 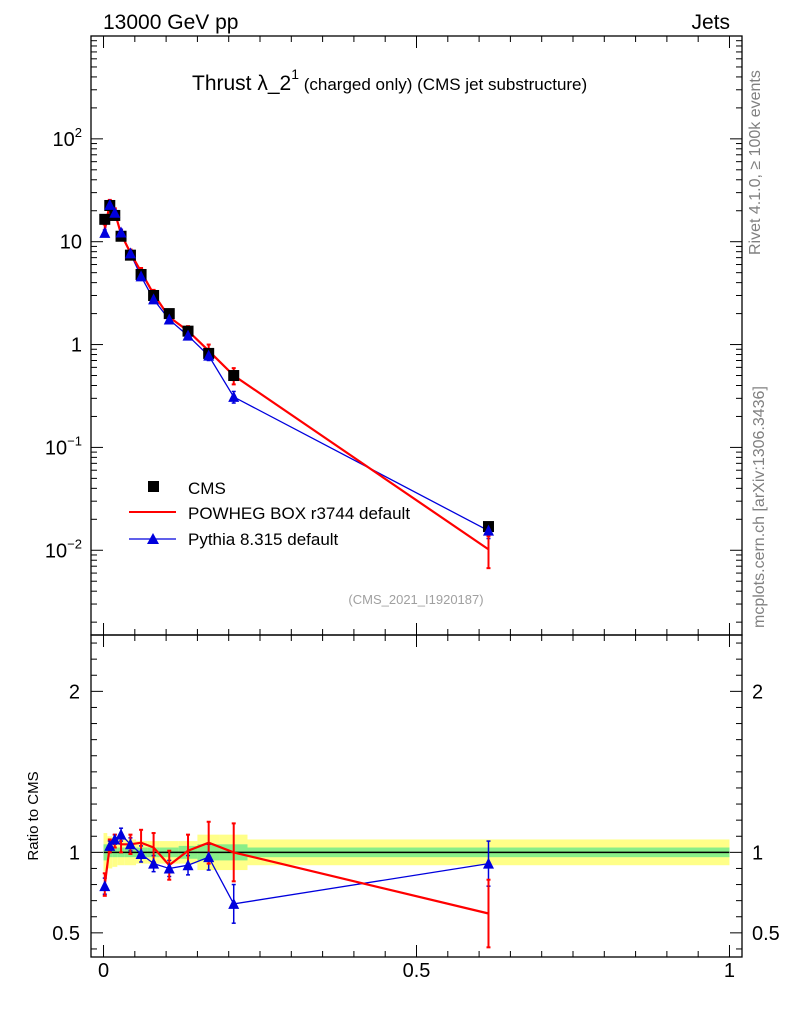 What do you see at coordinates (755, 162) in the screenshot?
I see `rivet-version-label: Rivet 4.1.0, ≥ 100k events` at bounding box center [755, 162].